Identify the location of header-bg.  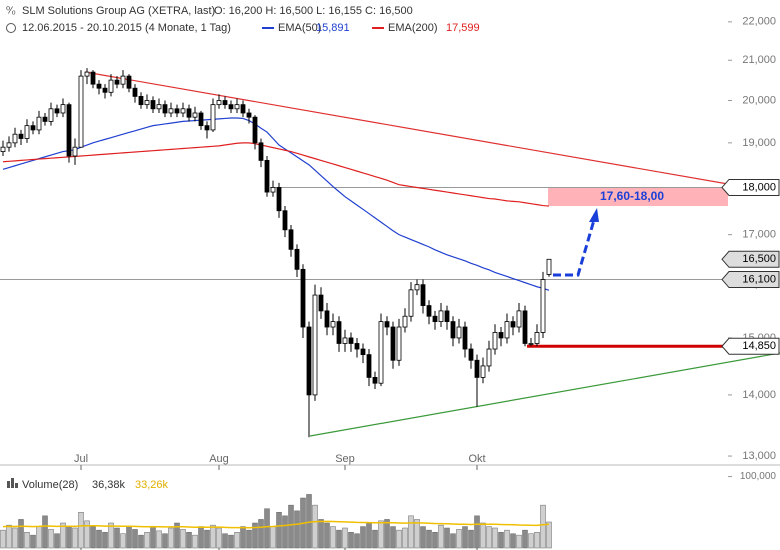
(280, 18).